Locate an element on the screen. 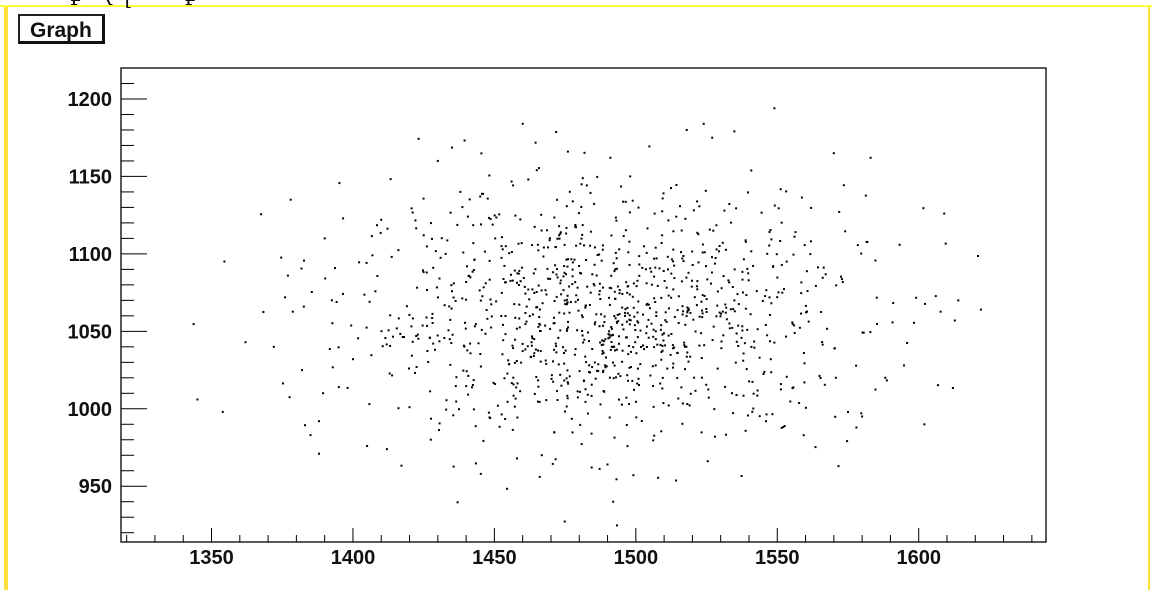 The image size is (1152, 590). graph-title-box: Graph is located at coordinates (61, 29).